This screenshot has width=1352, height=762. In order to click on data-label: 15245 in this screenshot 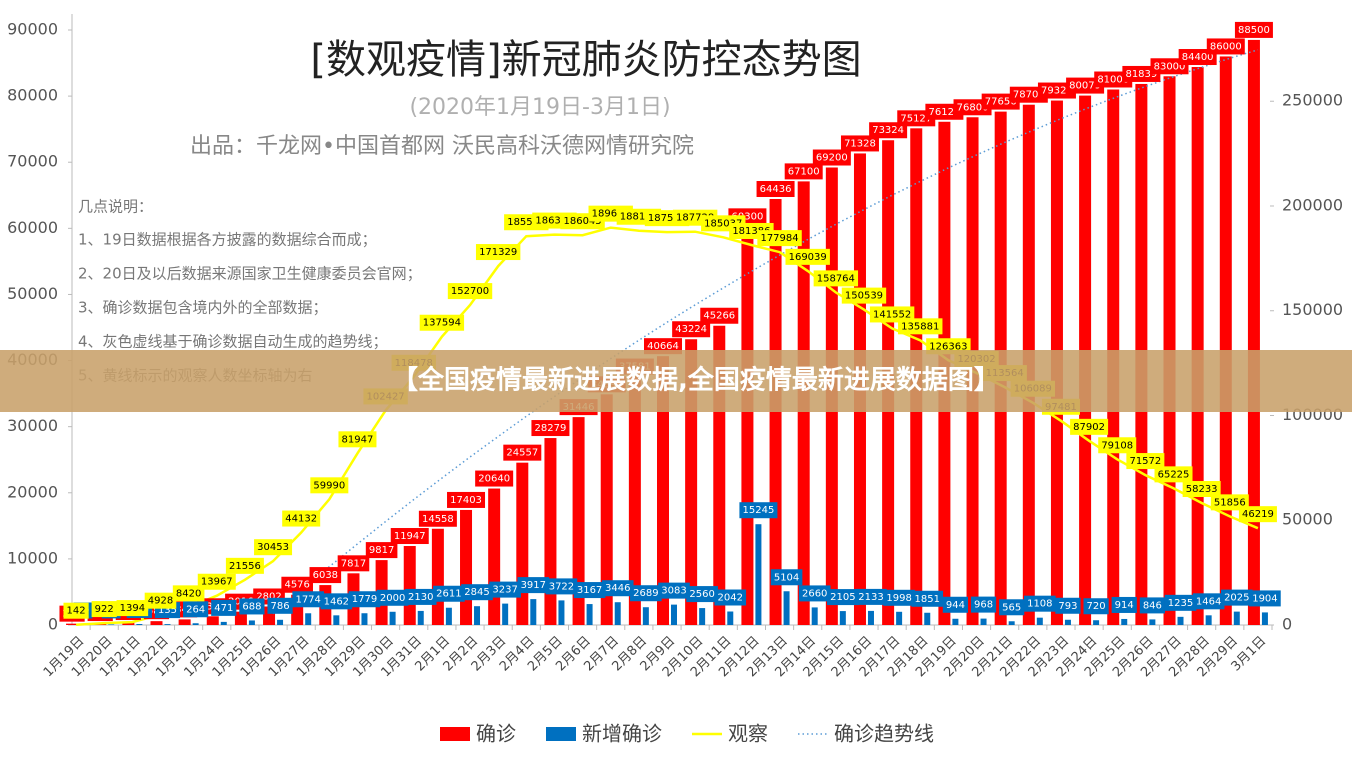, I will do `click(759, 510)`.